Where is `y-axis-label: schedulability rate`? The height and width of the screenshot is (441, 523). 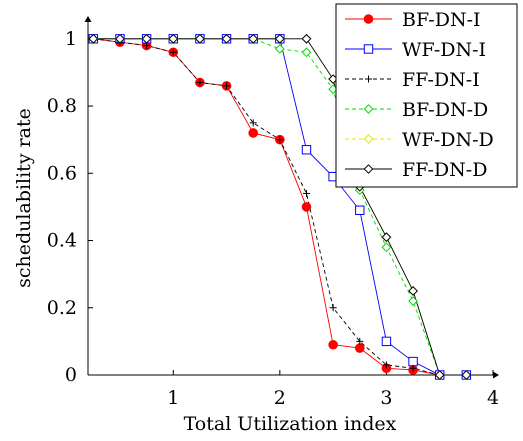 y-axis-label: schedulability rate is located at coordinates (24, 198).